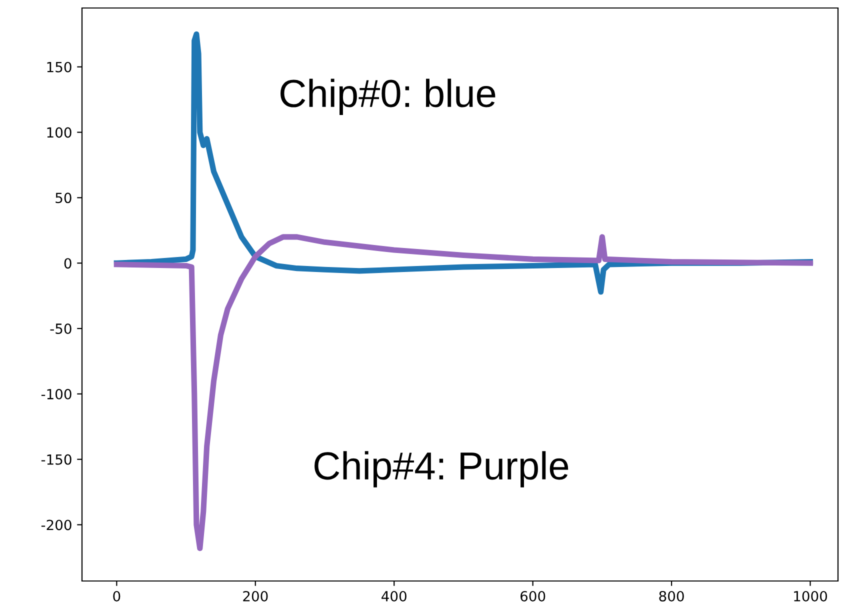 The height and width of the screenshot is (614, 842). What do you see at coordinates (56, 525) in the screenshot?
I see `y-tick-label: -200` at bounding box center [56, 525].